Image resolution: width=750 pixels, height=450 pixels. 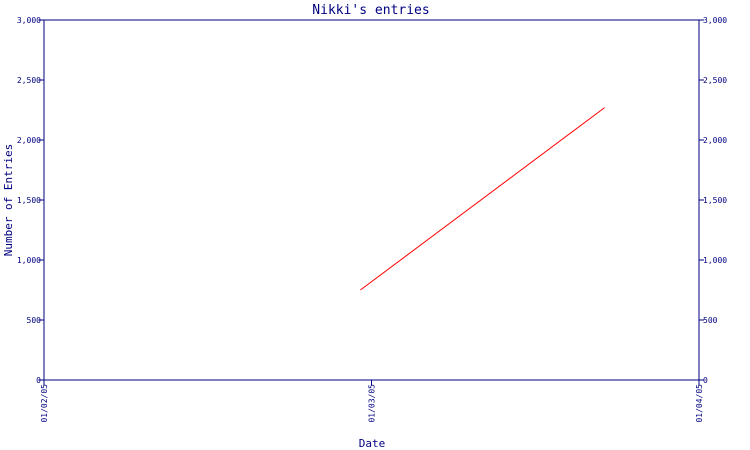 I want to click on right-y-axis: 0 500 1,000 1,500 2,000 2,500 3,000, so click(x=713, y=200).